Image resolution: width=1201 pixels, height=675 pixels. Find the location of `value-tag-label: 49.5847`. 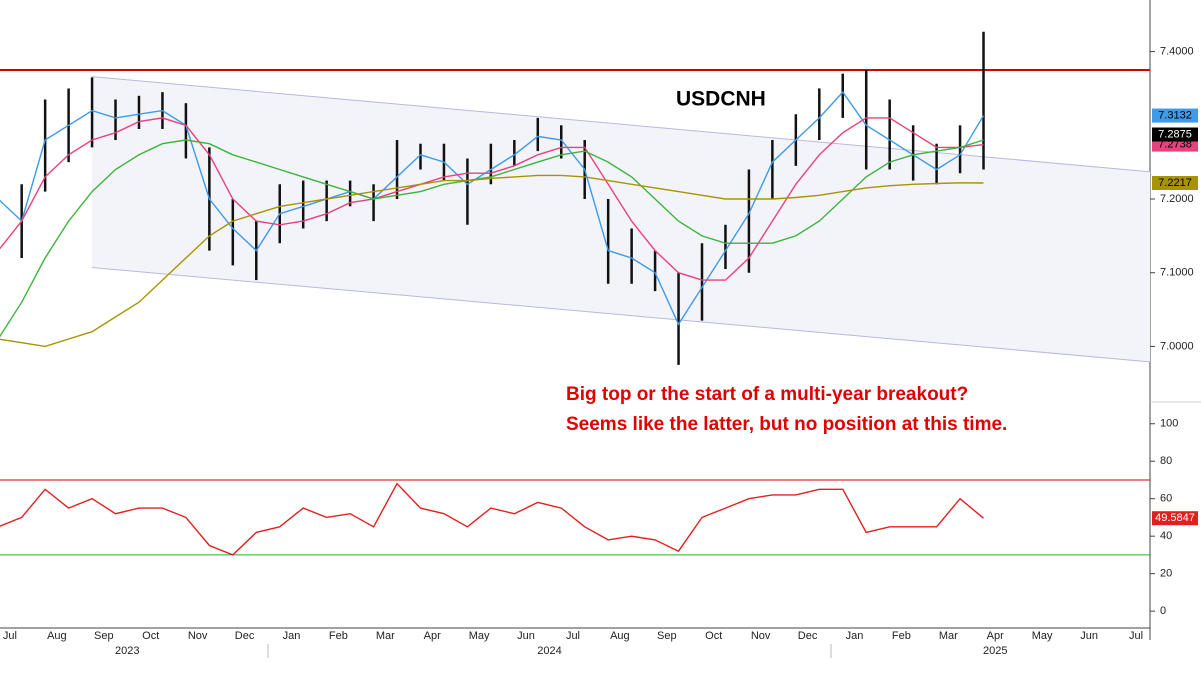

value-tag-label: 49.5847 is located at coordinates (1175, 518).